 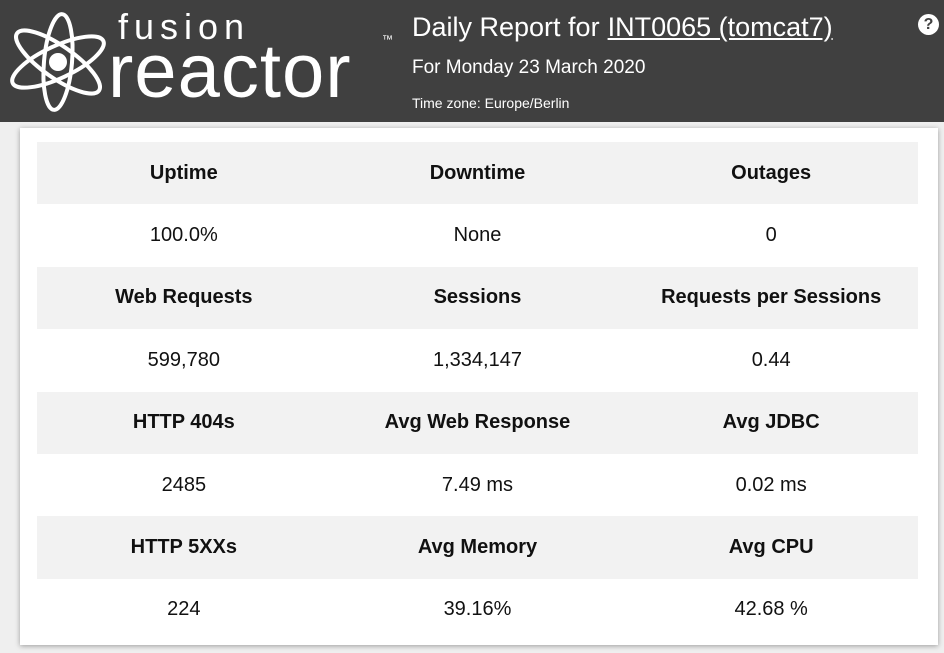 I want to click on metric-value: 42.68 %, so click(x=771, y=609).